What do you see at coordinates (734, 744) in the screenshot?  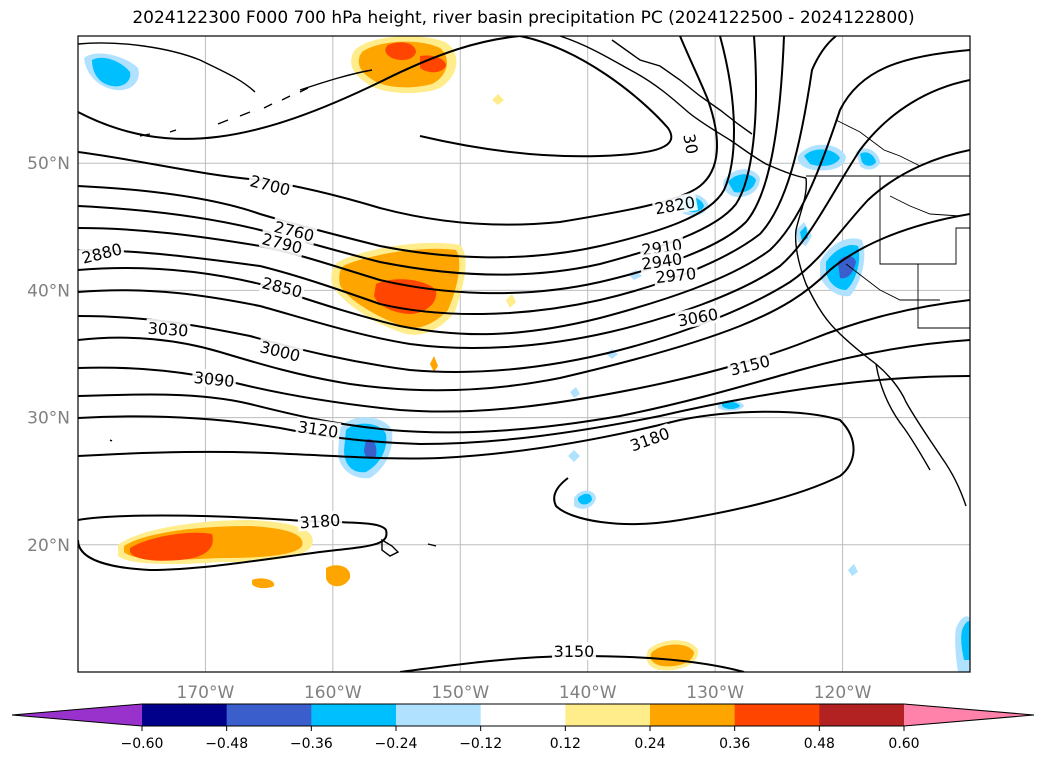 I see `colorbar-tick-label: 0.36` at bounding box center [734, 744].